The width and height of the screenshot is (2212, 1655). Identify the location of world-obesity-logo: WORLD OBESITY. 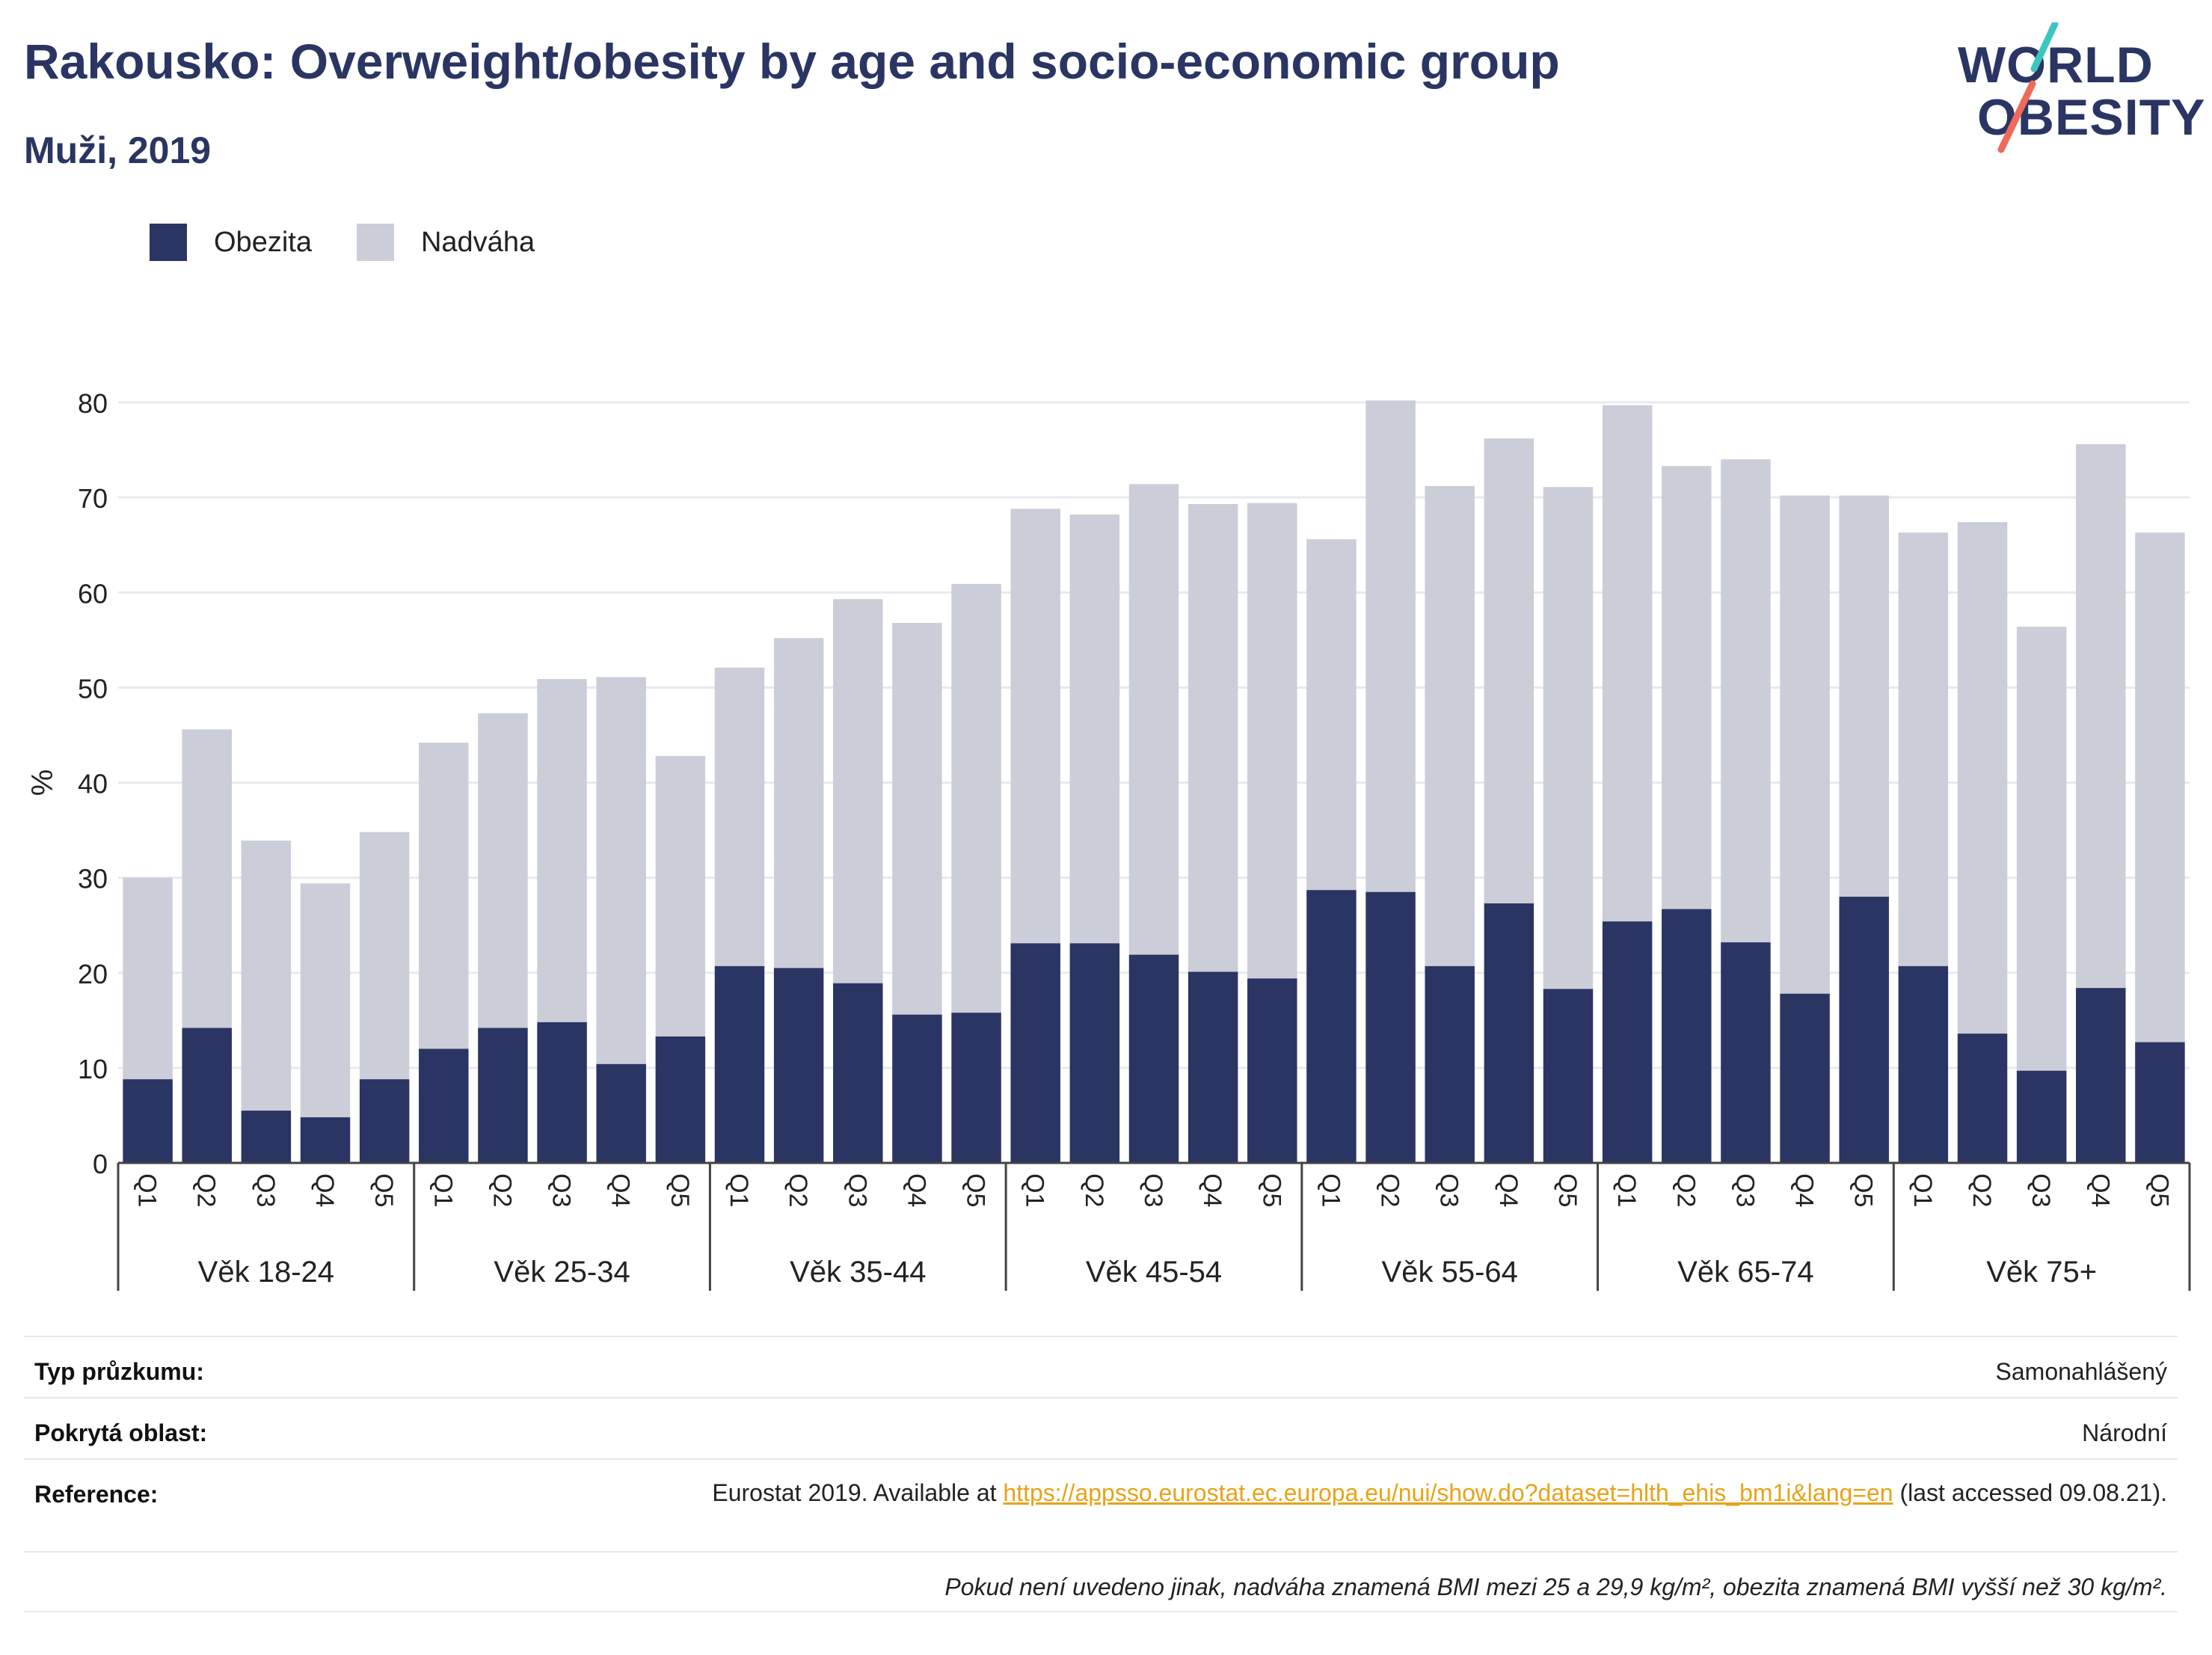
(2074, 93).